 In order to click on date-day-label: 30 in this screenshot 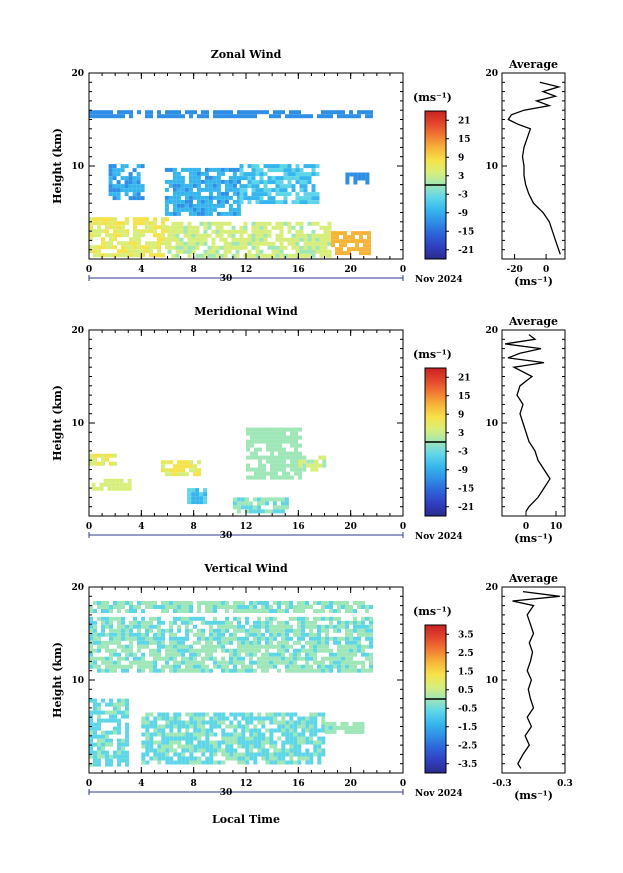, I will do `click(226, 536)`.